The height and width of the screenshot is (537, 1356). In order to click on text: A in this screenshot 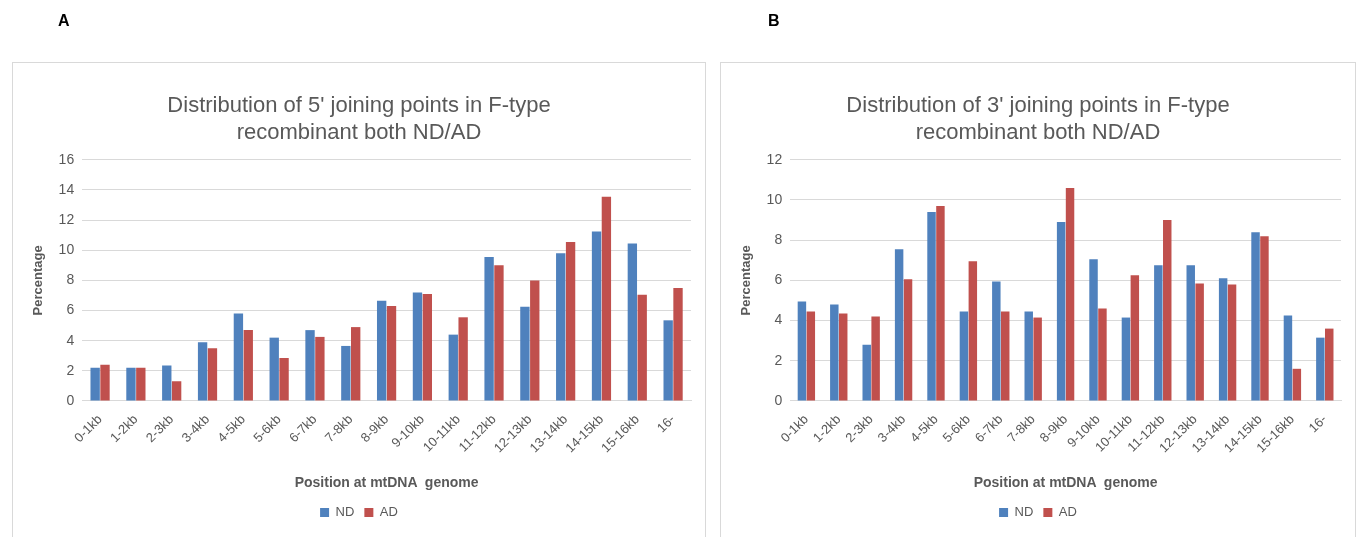, I will do `click(64, 21)`.